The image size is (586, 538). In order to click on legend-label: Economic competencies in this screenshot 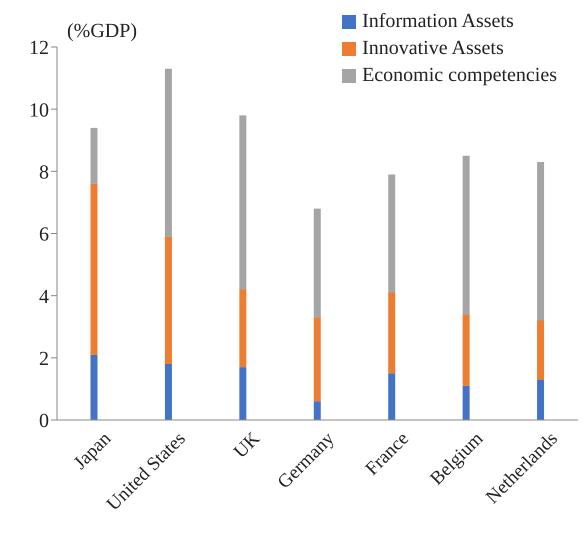, I will do `click(459, 75)`.